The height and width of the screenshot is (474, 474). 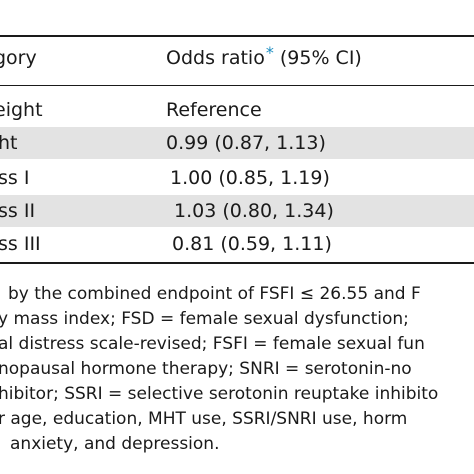 What do you see at coordinates (18, 211) in the screenshot?
I see `row-category: ss II` at bounding box center [18, 211].